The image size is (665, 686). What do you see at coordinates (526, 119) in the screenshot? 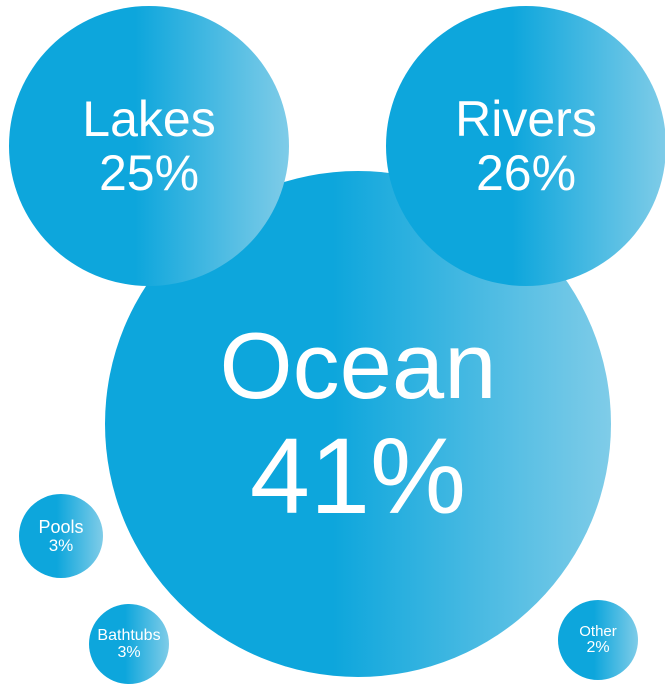
I see `bubble-label-rivers: Rivers` at bounding box center [526, 119].